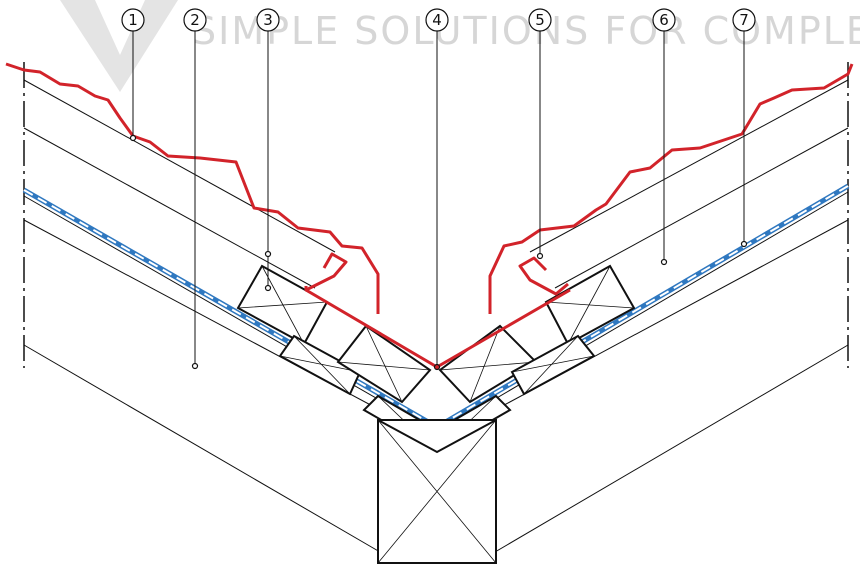 This screenshot has width=860, height=565. I want to click on right-counter-batten-lower, so click(553, 365).